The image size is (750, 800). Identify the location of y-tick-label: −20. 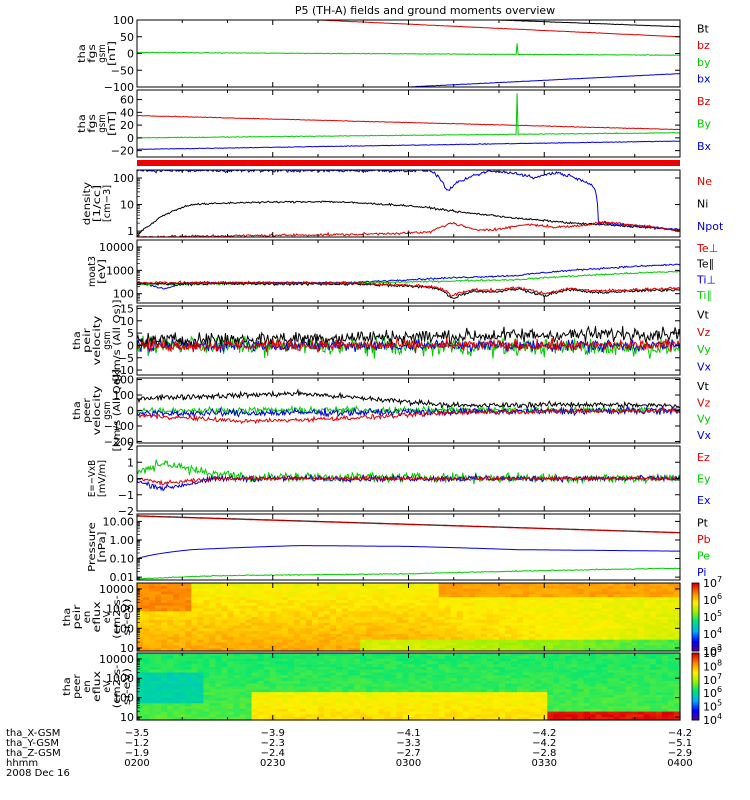
(122, 151).